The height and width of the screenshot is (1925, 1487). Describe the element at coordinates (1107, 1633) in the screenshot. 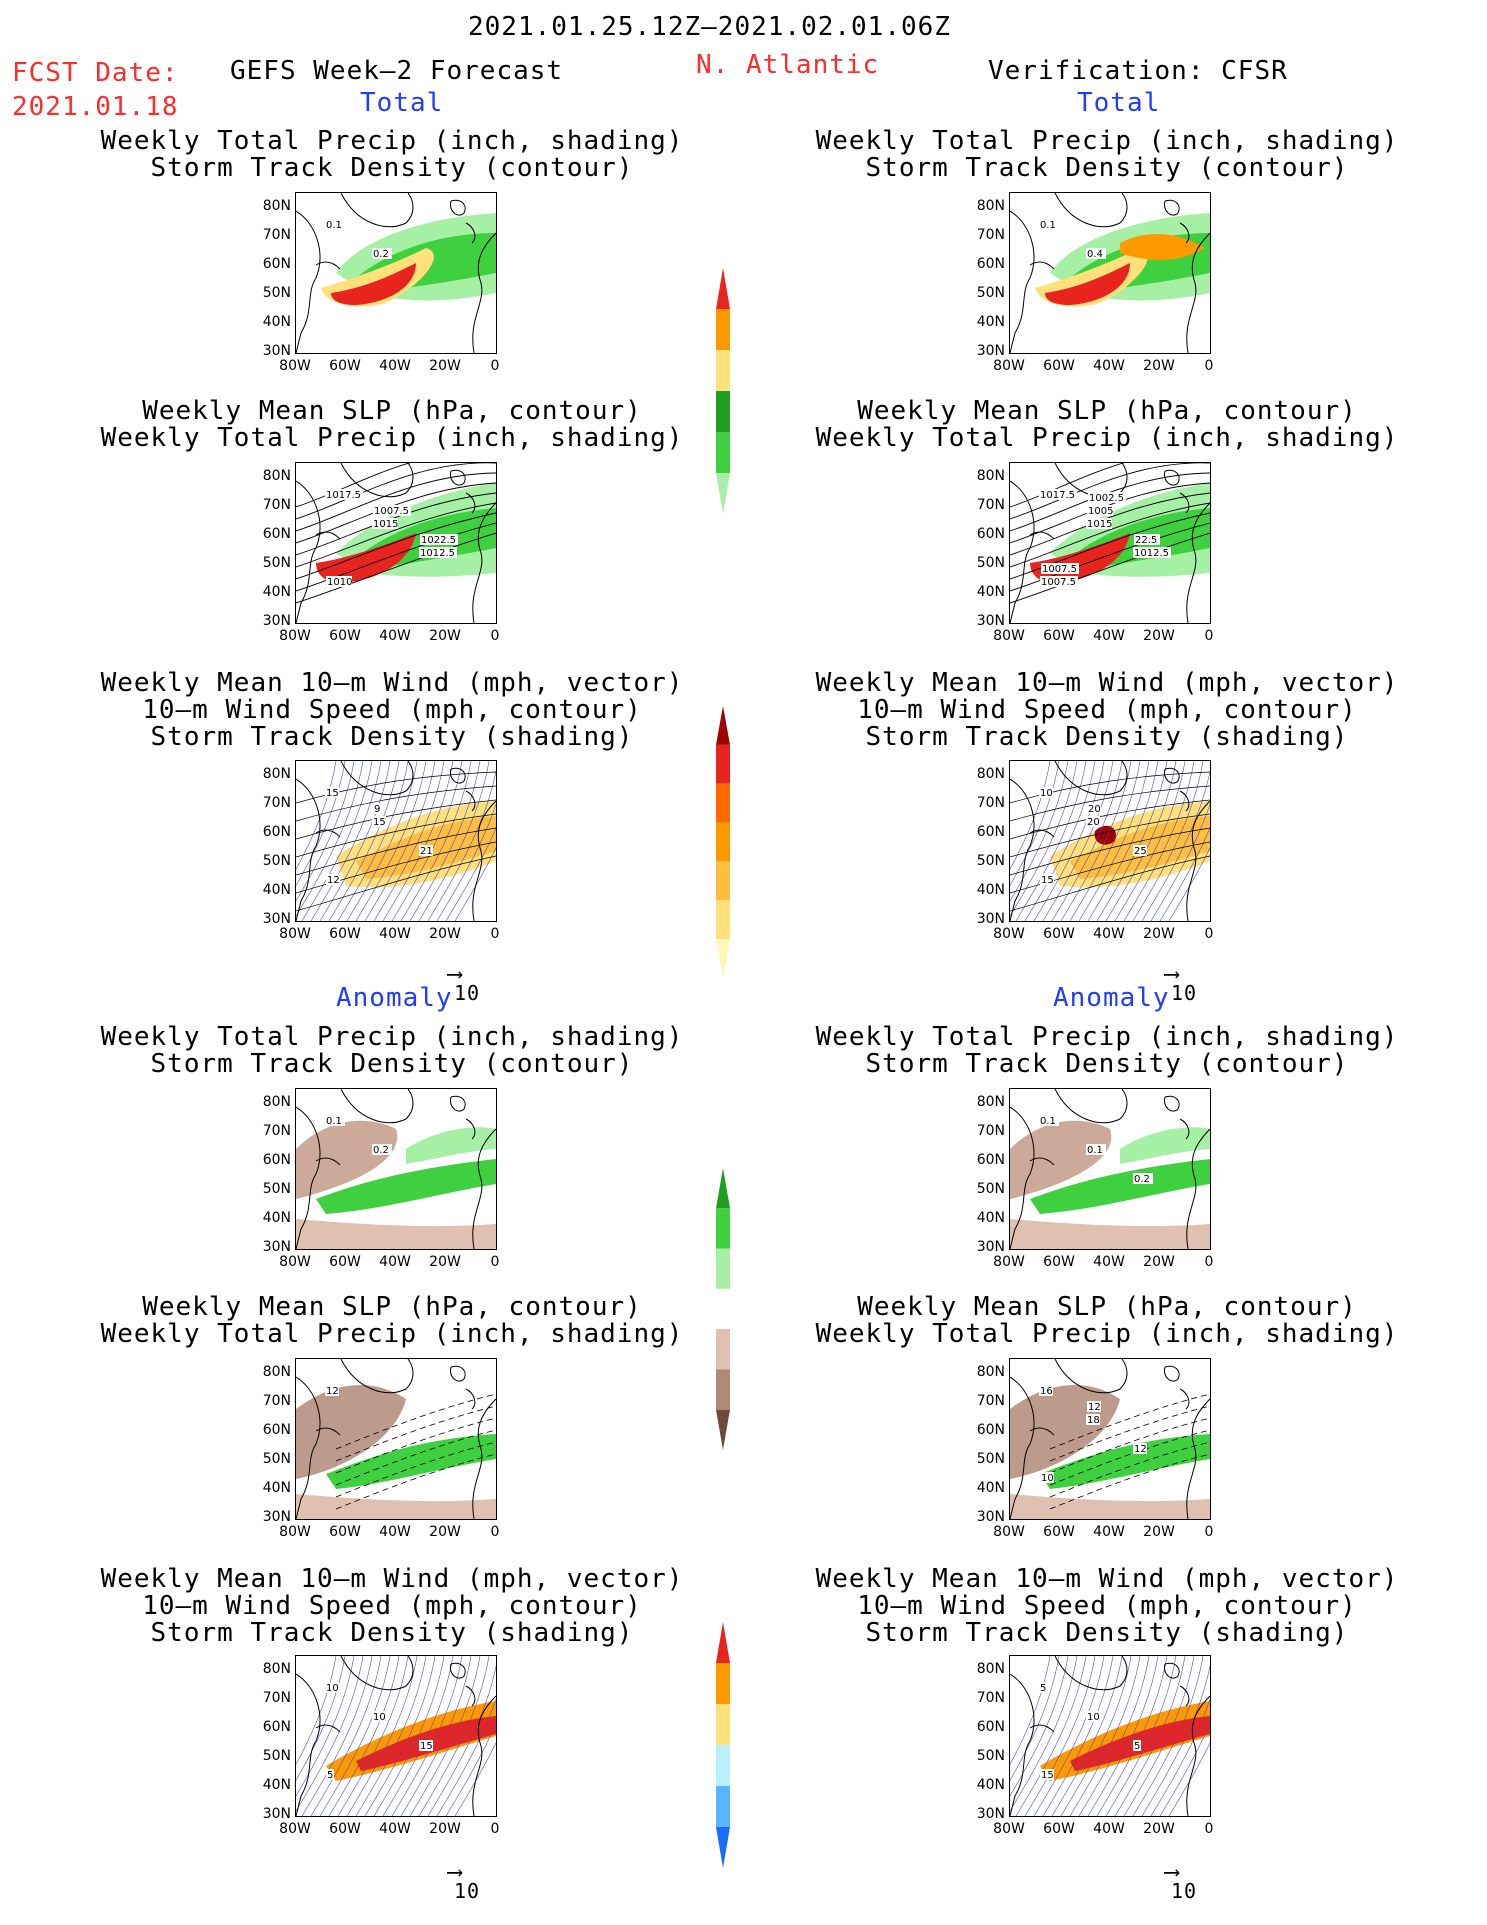

I see `panel-title-line: Storm Track Density (shading)` at that location.